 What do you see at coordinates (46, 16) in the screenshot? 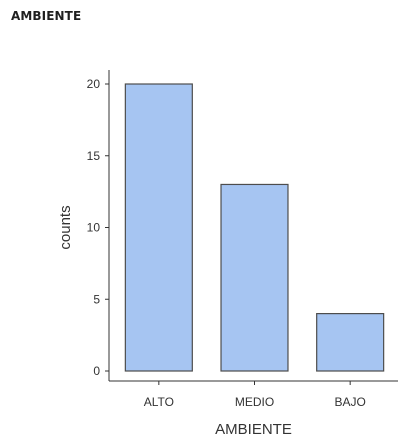
I see `page-title: AMBIENTE` at bounding box center [46, 16].